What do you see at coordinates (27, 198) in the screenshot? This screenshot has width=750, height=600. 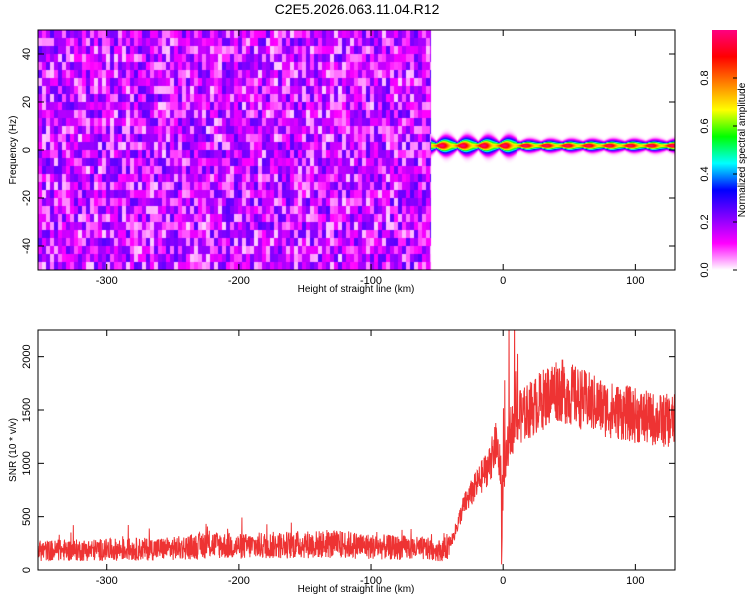 I see `spectrogram-y-tick-label: -20` at bounding box center [27, 198].